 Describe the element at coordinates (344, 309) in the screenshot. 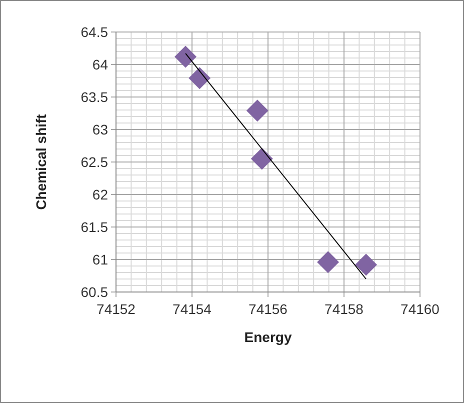

I see `x-tick-label: 74158` at that location.